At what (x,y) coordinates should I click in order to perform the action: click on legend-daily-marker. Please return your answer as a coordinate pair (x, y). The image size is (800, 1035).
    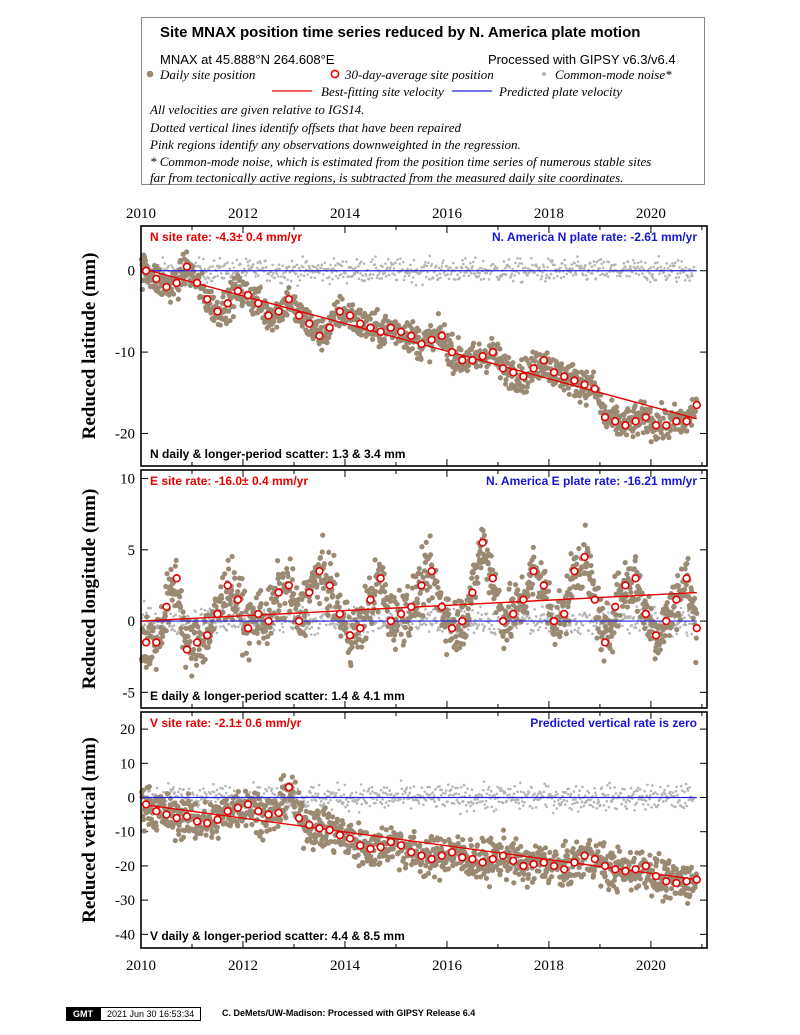
    Looking at the image, I should click on (150, 74).